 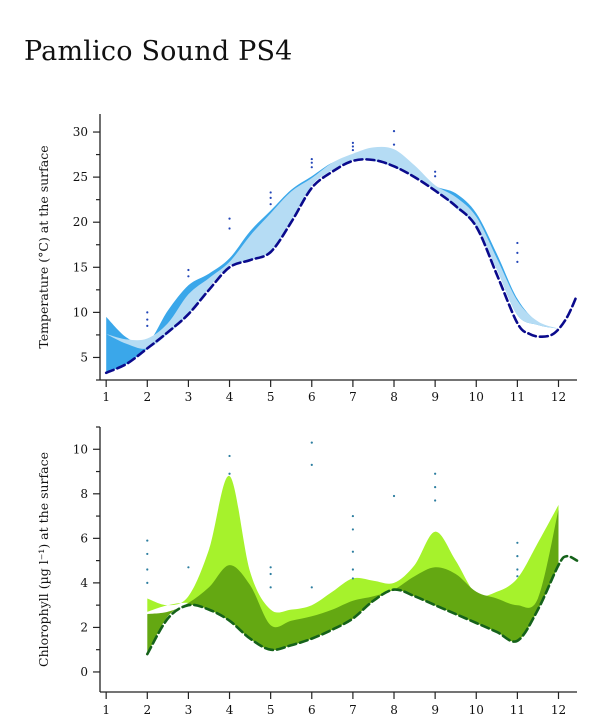 What do you see at coordinates (43, 246) in the screenshot?
I see `y-axis-label: Temperature (°C) at the surface` at bounding box center [43, 246].